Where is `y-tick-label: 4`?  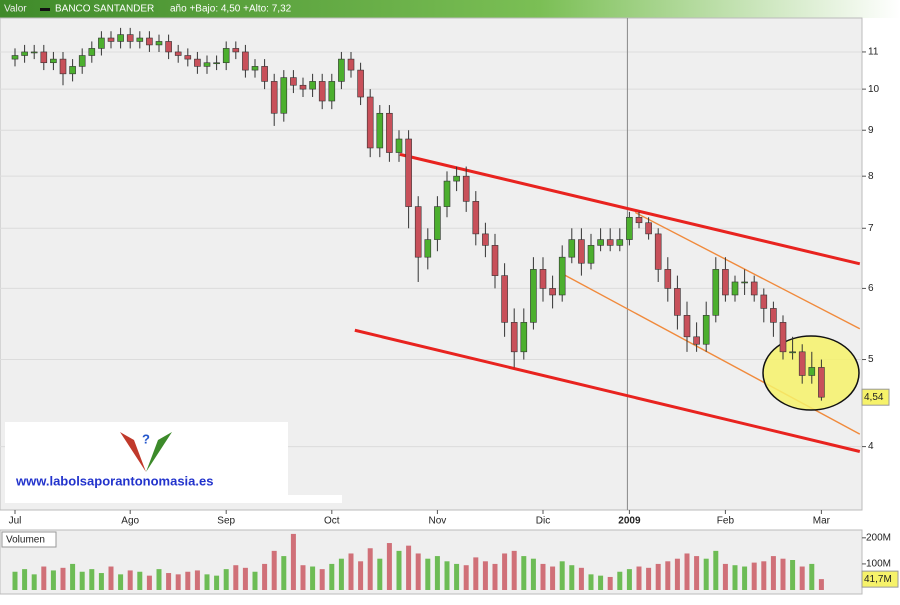 y-tick-label: 4 is located at coordinates (871, 446).